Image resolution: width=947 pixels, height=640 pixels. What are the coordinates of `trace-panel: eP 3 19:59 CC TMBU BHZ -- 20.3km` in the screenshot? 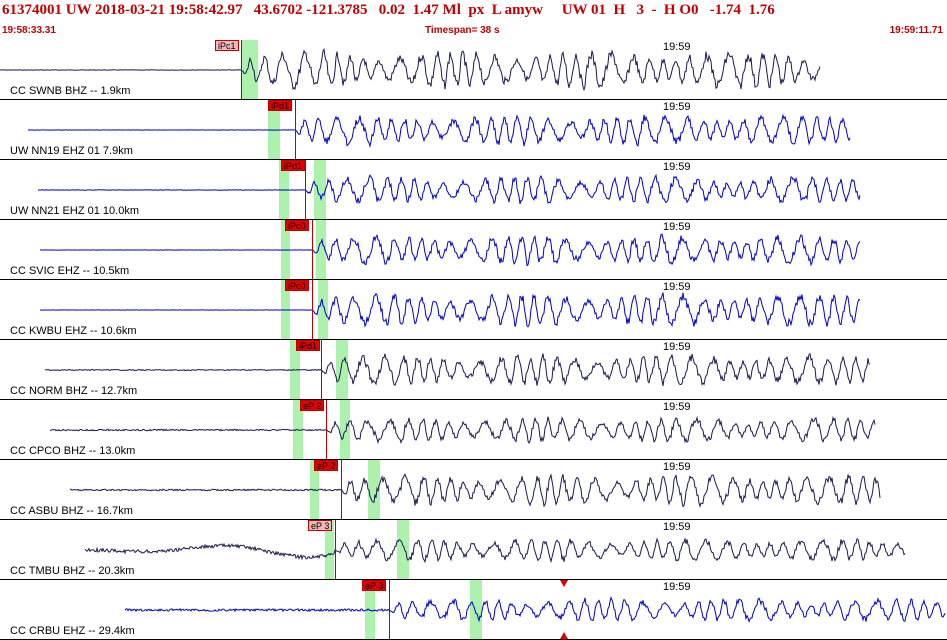 It's located at (473, 550).